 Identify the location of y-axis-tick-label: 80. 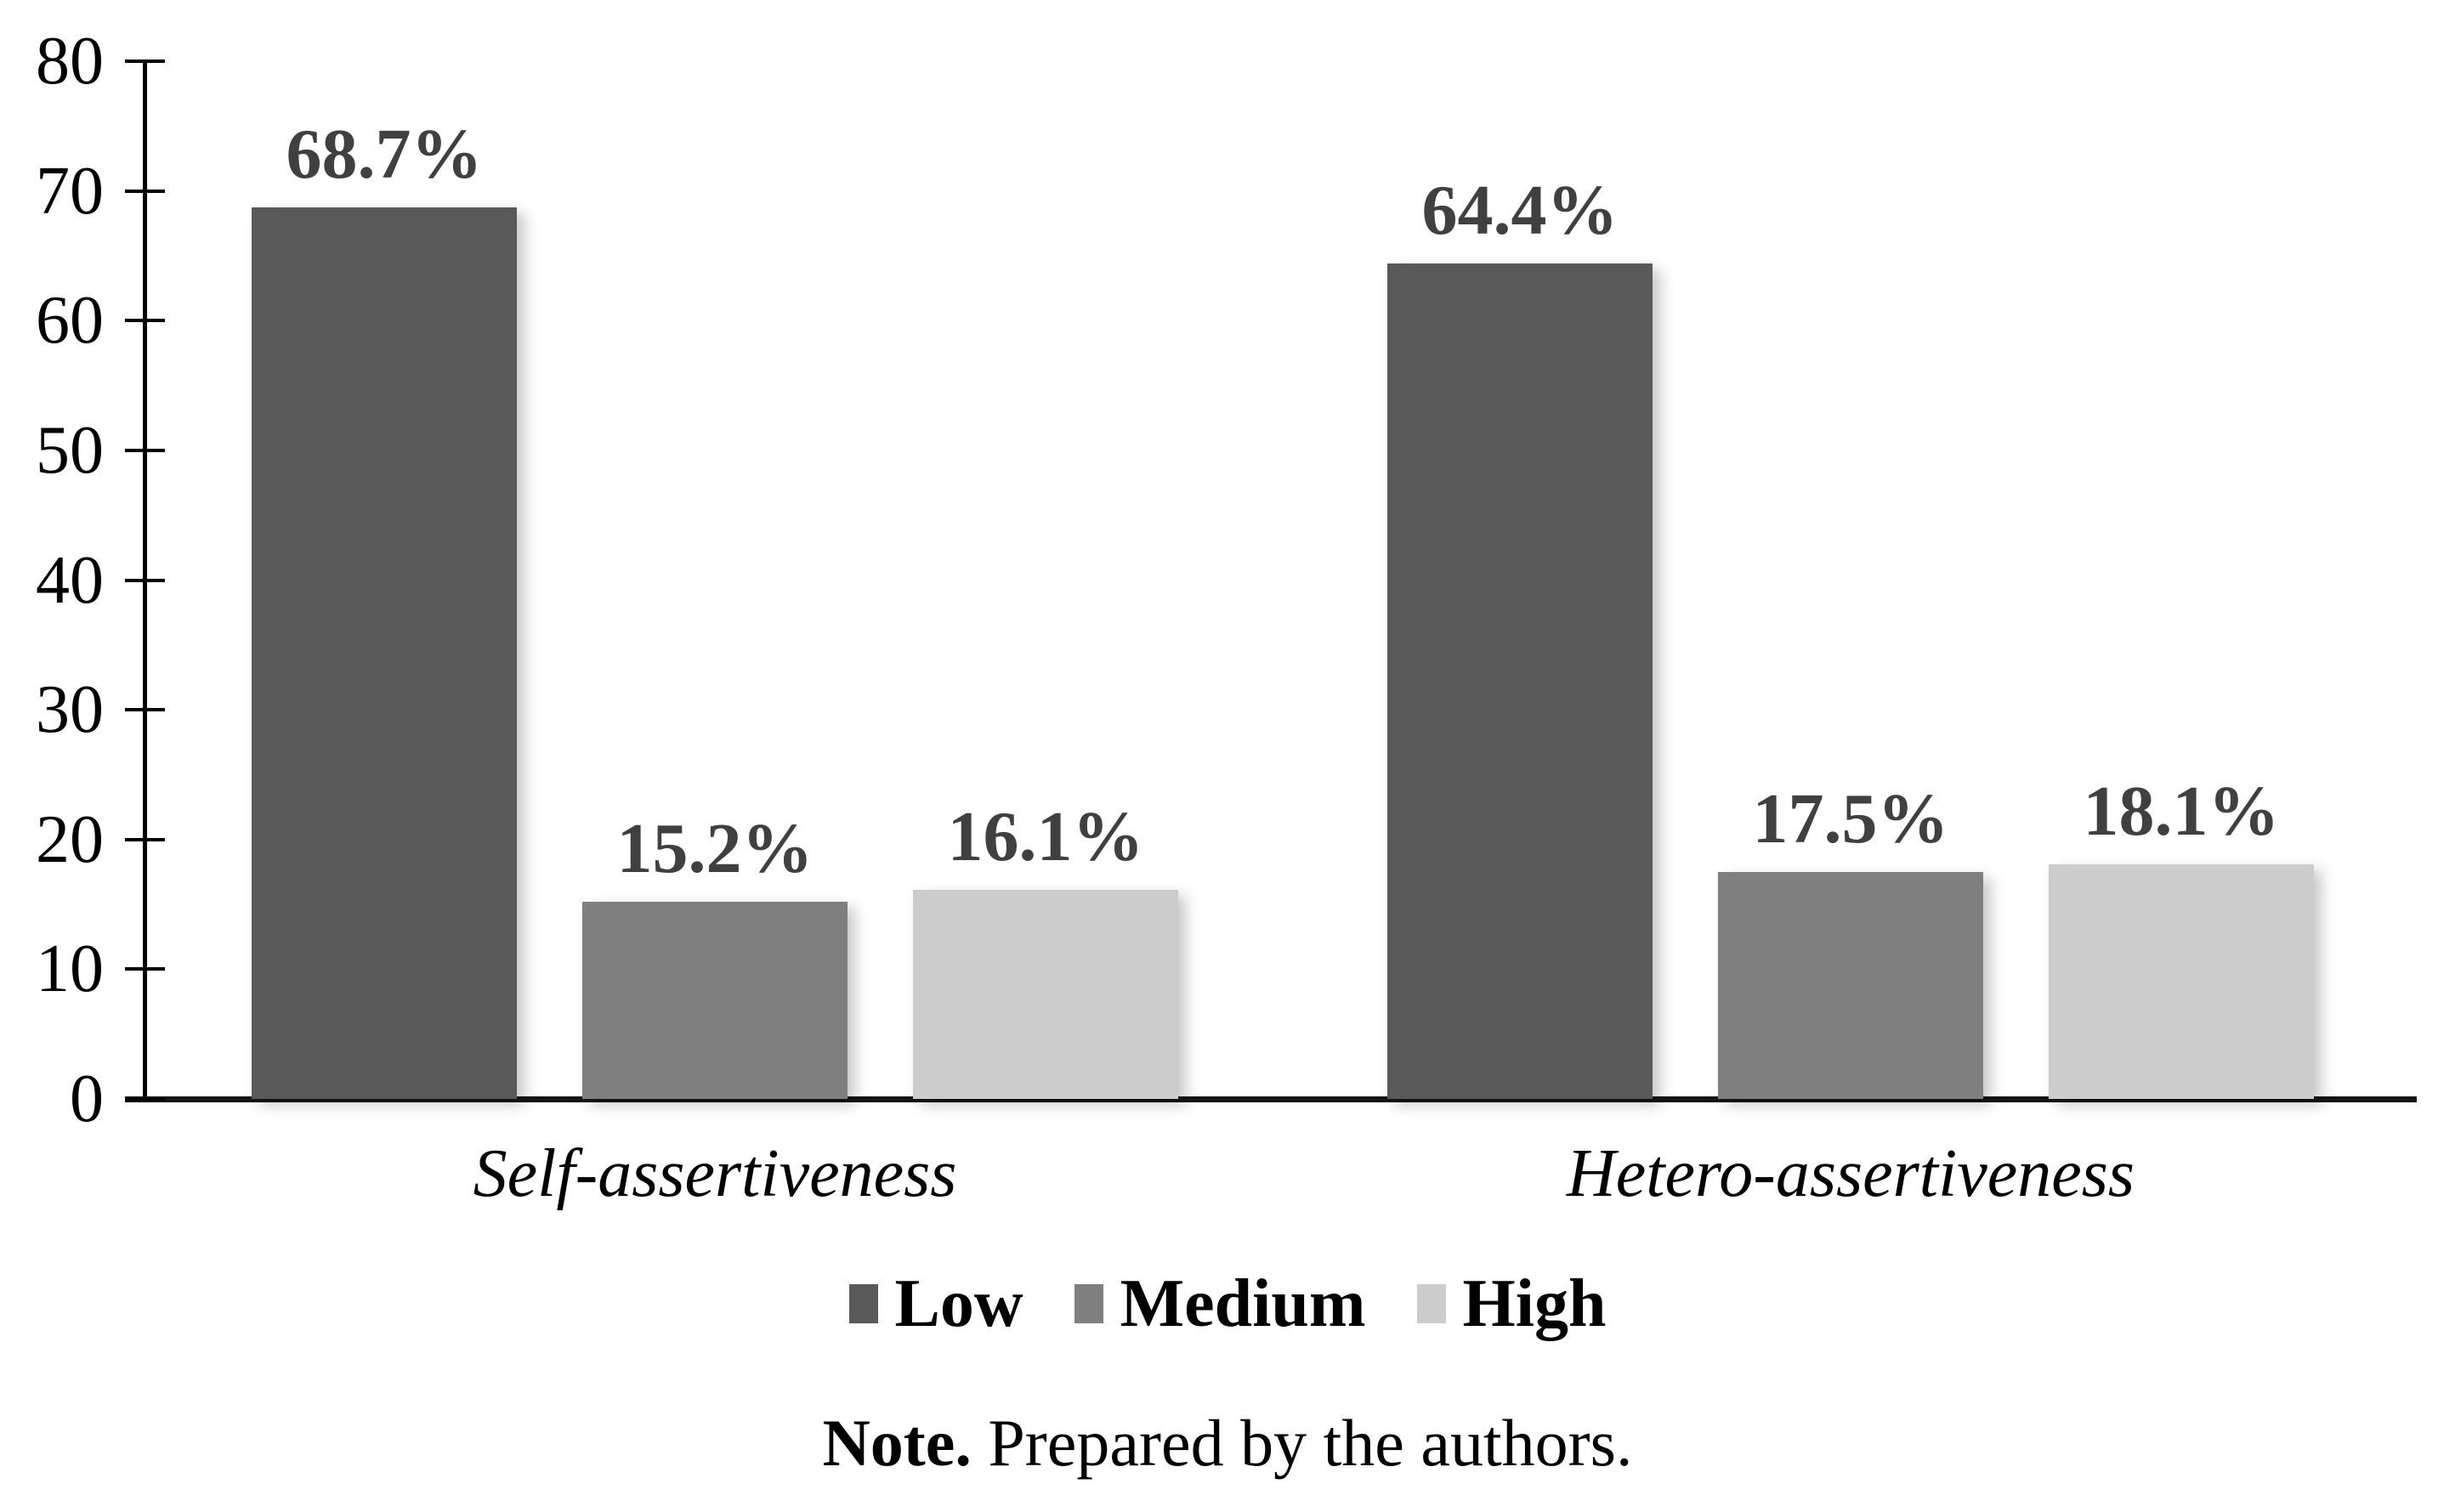
(70, 61).